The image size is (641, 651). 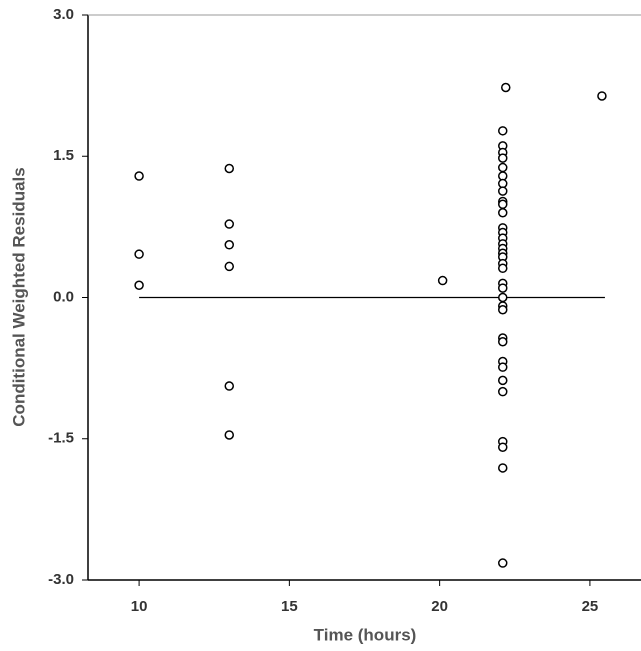 What do you see at coordinates (61, 438) in the screenshot?
I see `y-tick-label: -1.5` at bounding box center [61, 438].